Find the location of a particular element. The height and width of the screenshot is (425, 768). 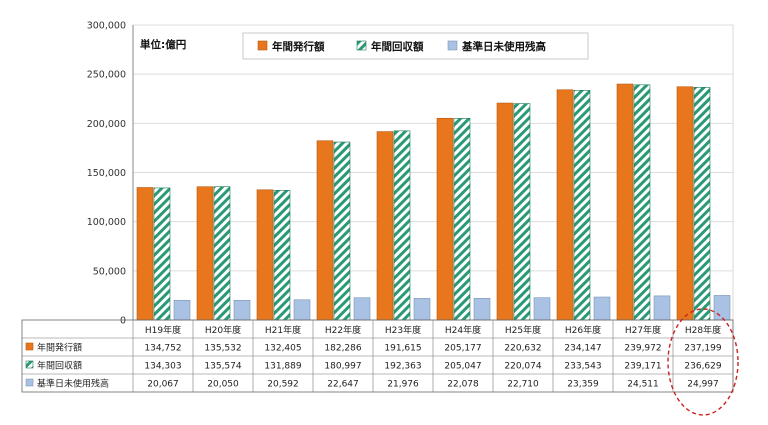

data-label: 192,363 is located at coordinates (402, 367).